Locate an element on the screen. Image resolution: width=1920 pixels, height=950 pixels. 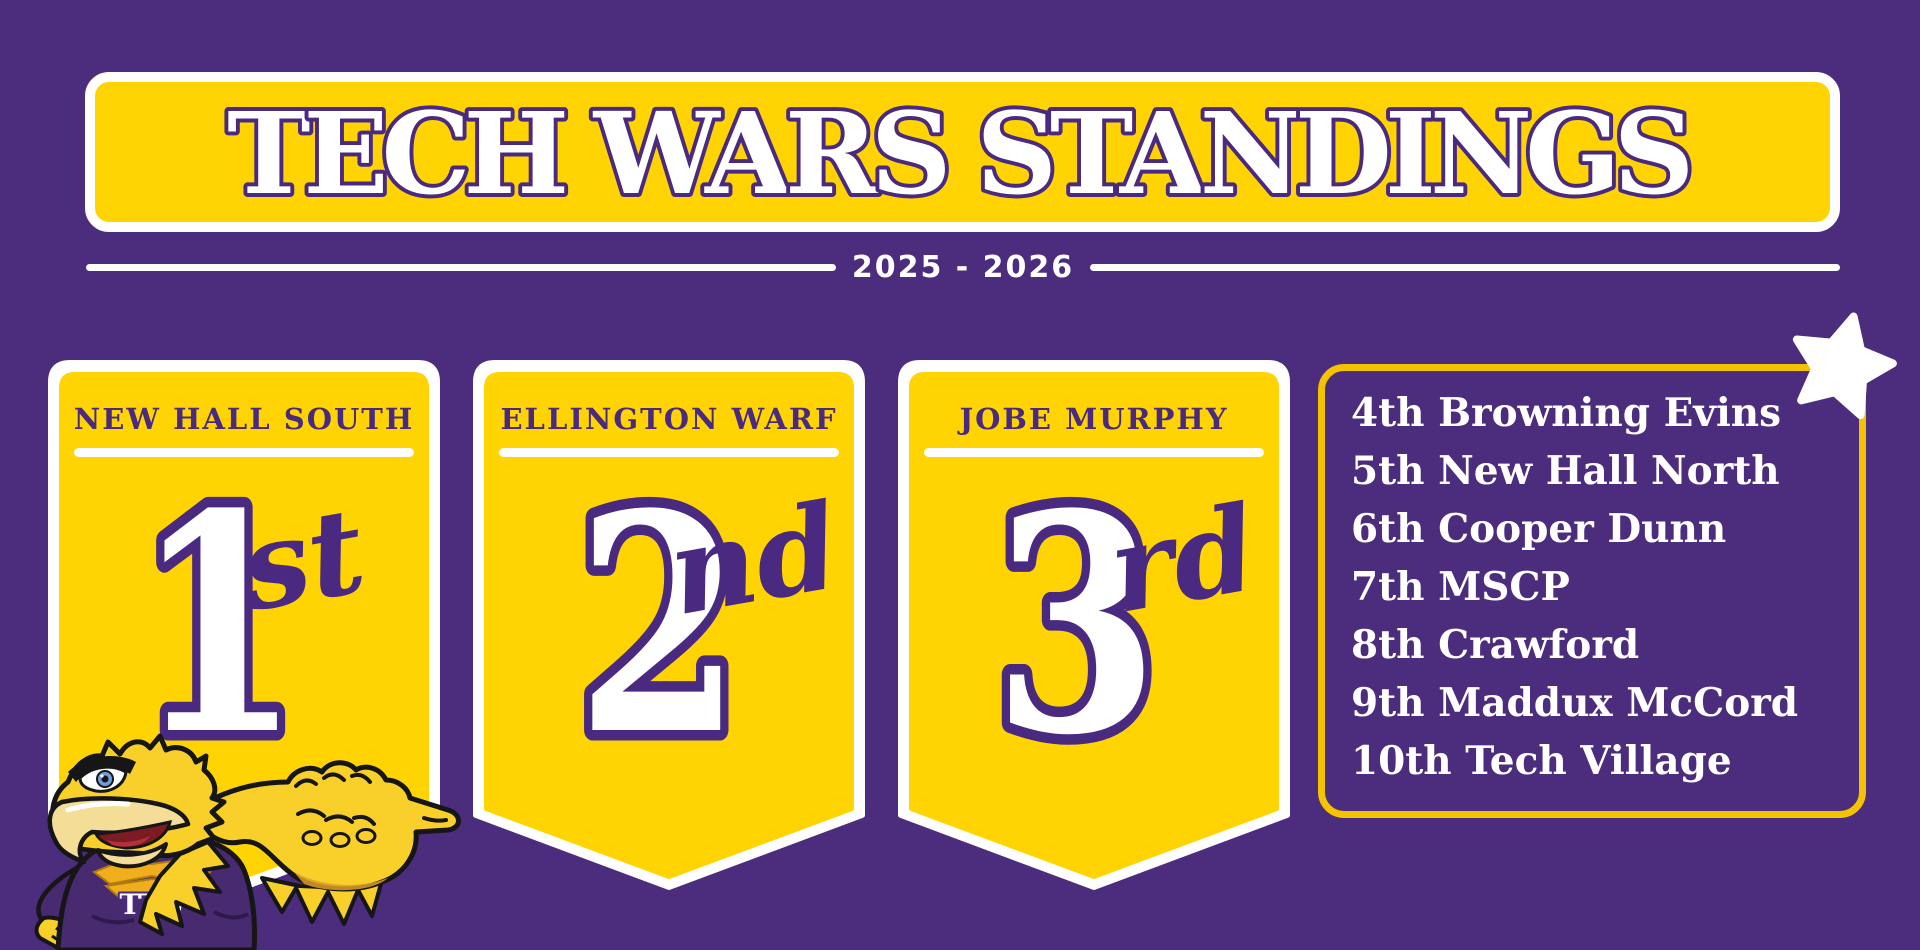
team: Browning Evins is located at coordinates (1610, 413).